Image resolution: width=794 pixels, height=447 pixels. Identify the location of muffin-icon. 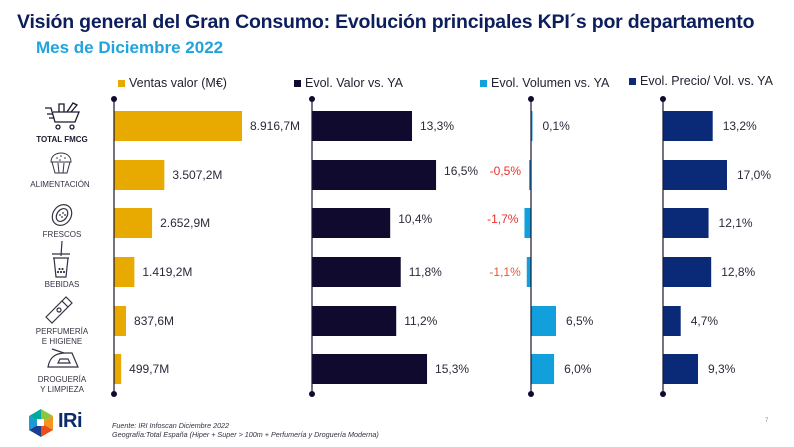
(61, 163).